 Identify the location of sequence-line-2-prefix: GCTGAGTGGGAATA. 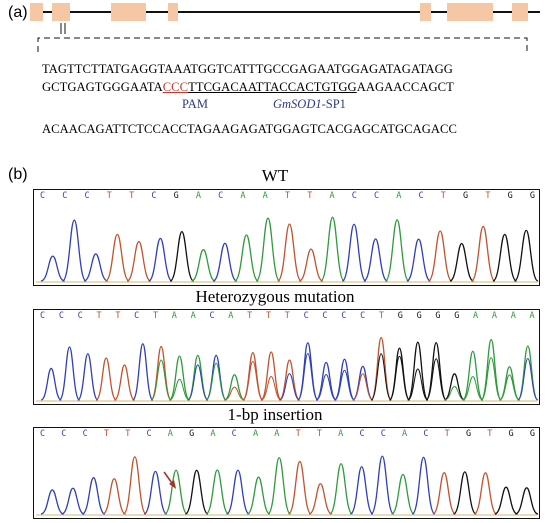
(102, 87).